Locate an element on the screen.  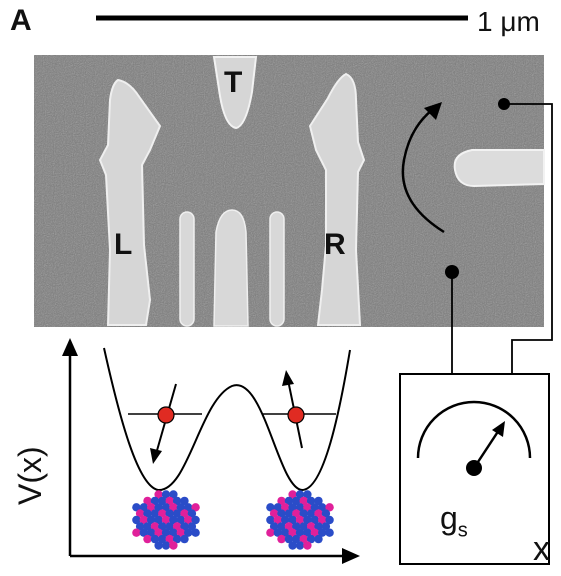
electron-left is located at coordinates (166, 415).